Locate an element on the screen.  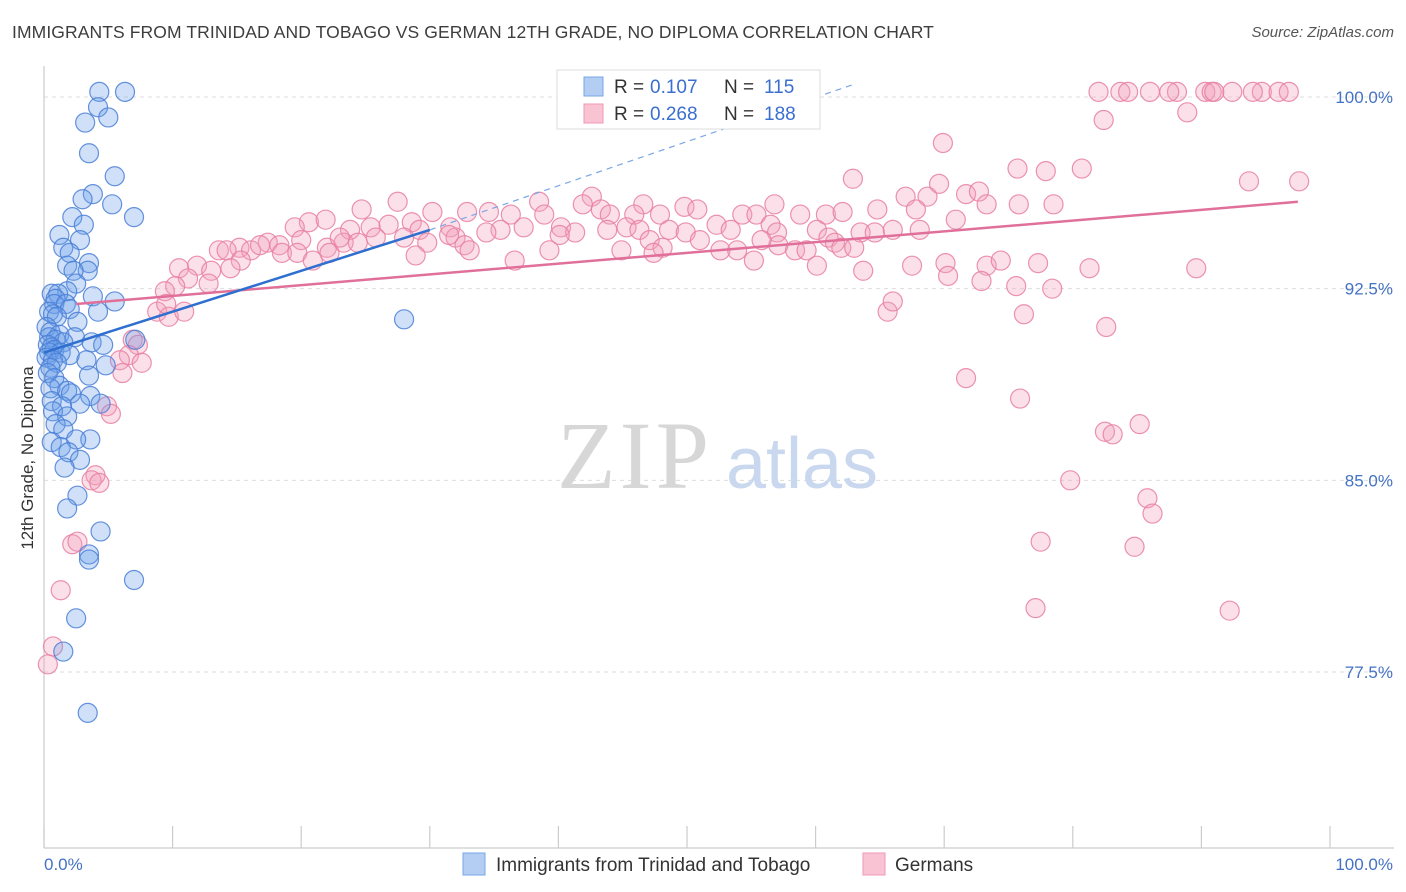
legend-r-label-germans: R = is located at coordinates (631, 114).